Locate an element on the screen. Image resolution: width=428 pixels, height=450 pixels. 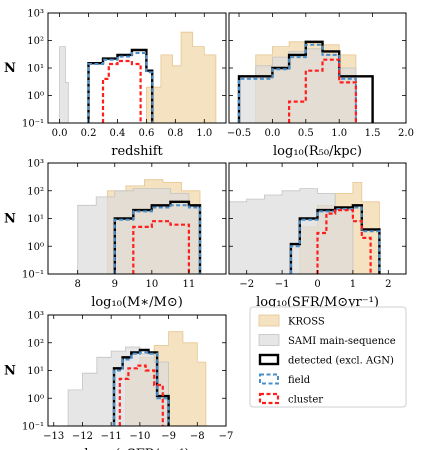
x-tick-label: 11 is located at coordinates (189, 284).